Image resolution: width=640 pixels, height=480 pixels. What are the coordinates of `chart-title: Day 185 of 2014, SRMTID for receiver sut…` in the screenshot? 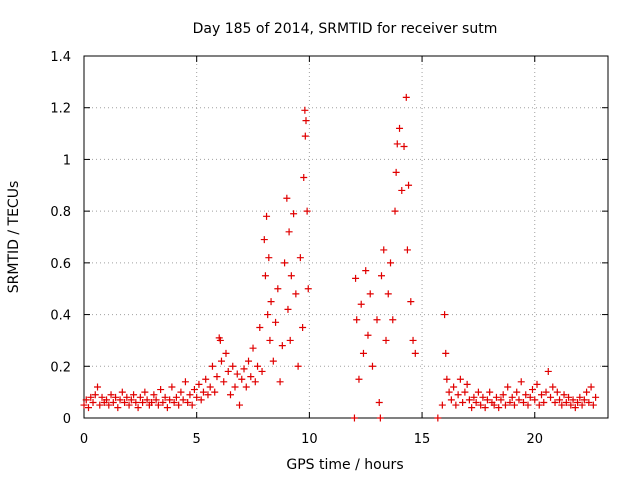 It's located at (345, 29).